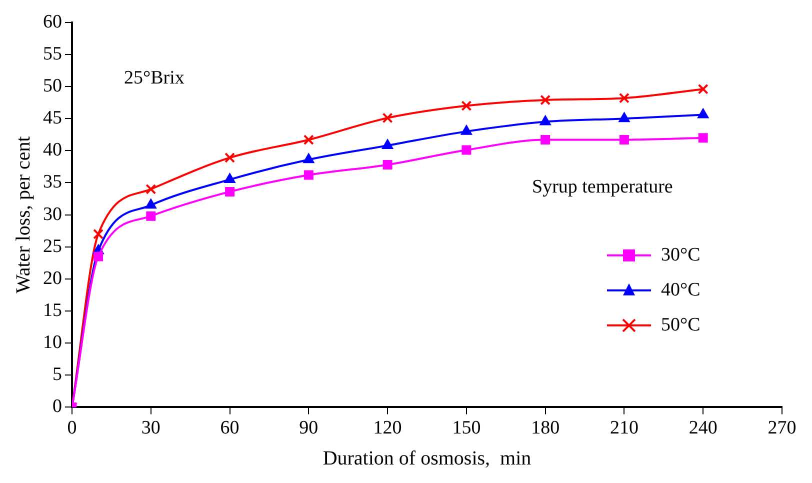 Image resolution: width=812 pixels, height=483 pixels. What do you see at coordinates (602, 187) in the screenshot?
I see `legend-title: Syrup temperature` at bounding box center [602, 187].